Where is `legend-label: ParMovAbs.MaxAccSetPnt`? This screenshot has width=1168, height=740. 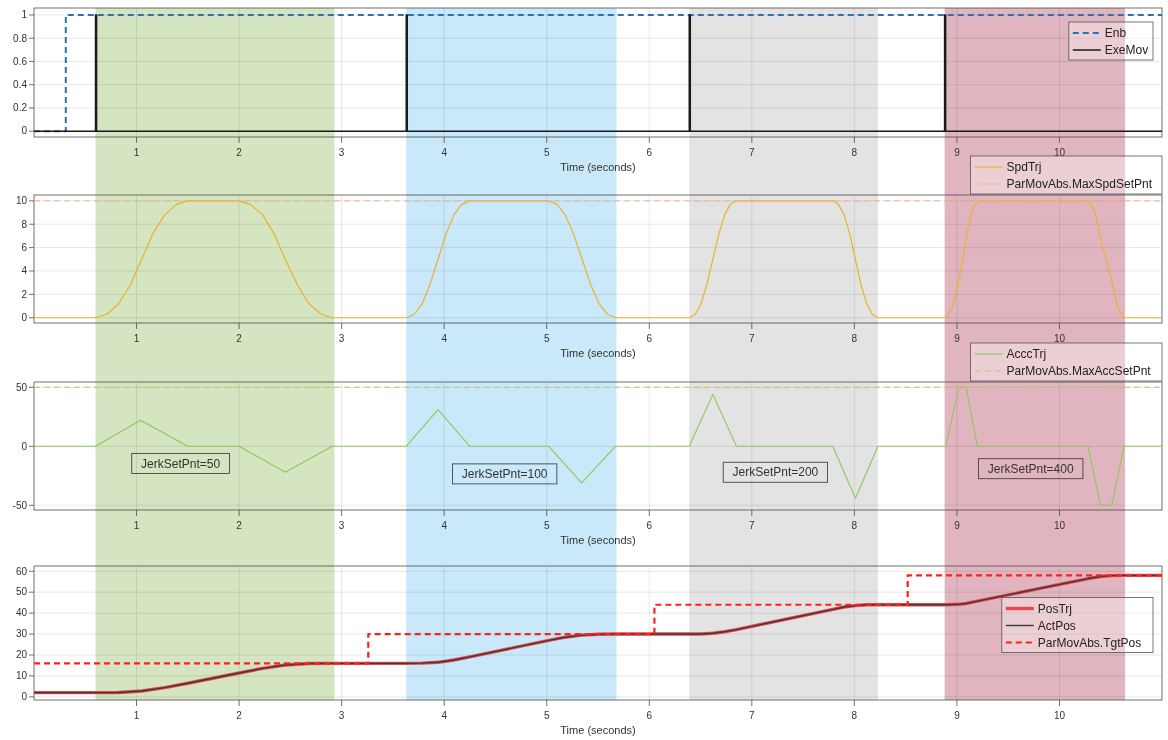 legend-label: ParMovAbs.MaxAccSetPnt is located at coordinates (1079, 371).